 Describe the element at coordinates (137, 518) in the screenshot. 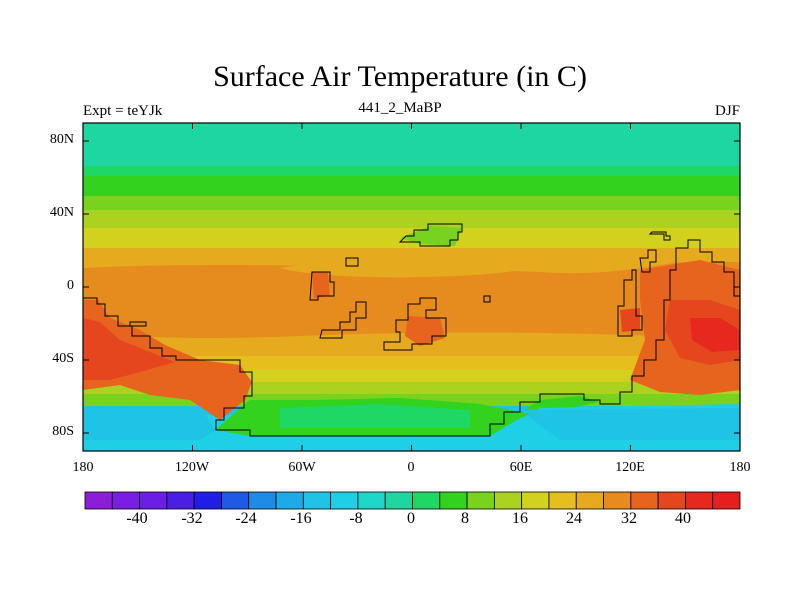

I see `colorbar-label: -40` at that location.